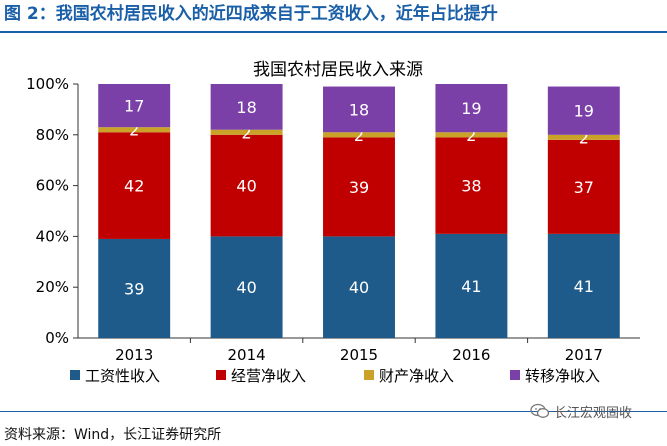 The height and width of the screenshot is (446, 667). I want to click on x-tick-label: 2013, so click(134, 355).